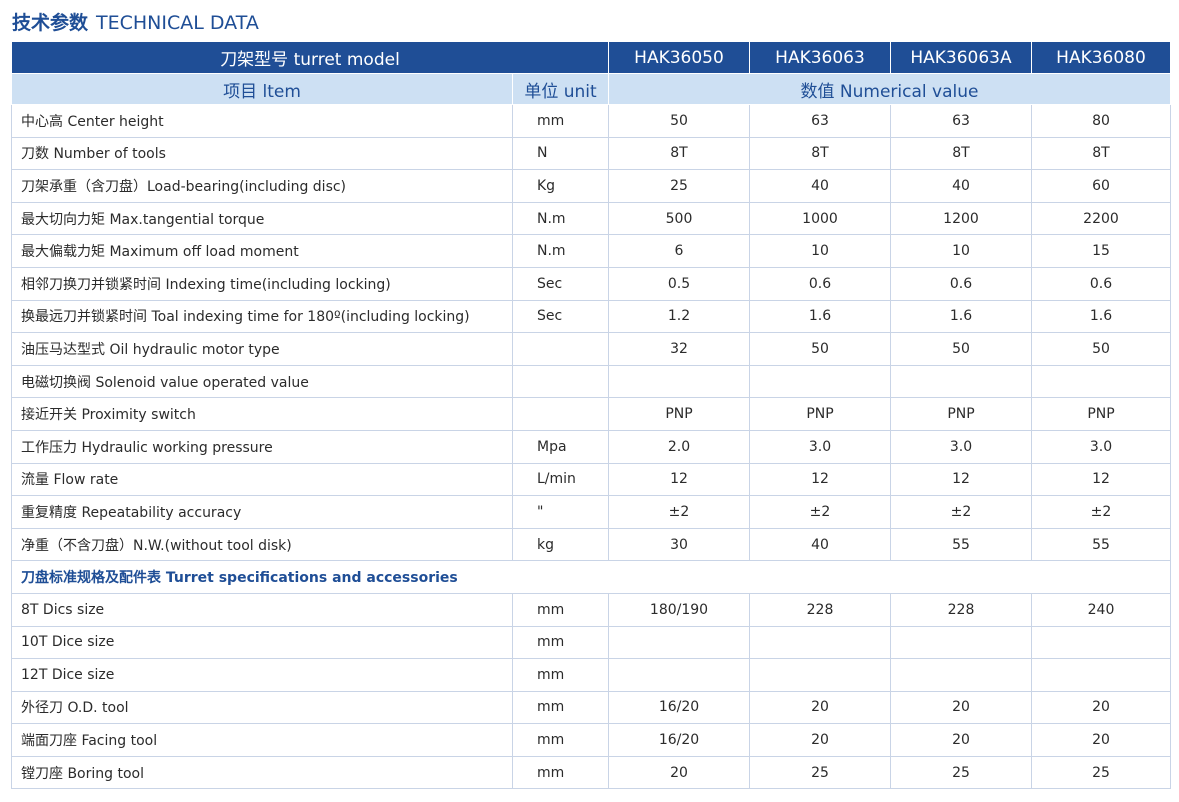 This screenshot has width=1179, height=802. I want to click on title-zh: 技术参数, so click(50, 23).